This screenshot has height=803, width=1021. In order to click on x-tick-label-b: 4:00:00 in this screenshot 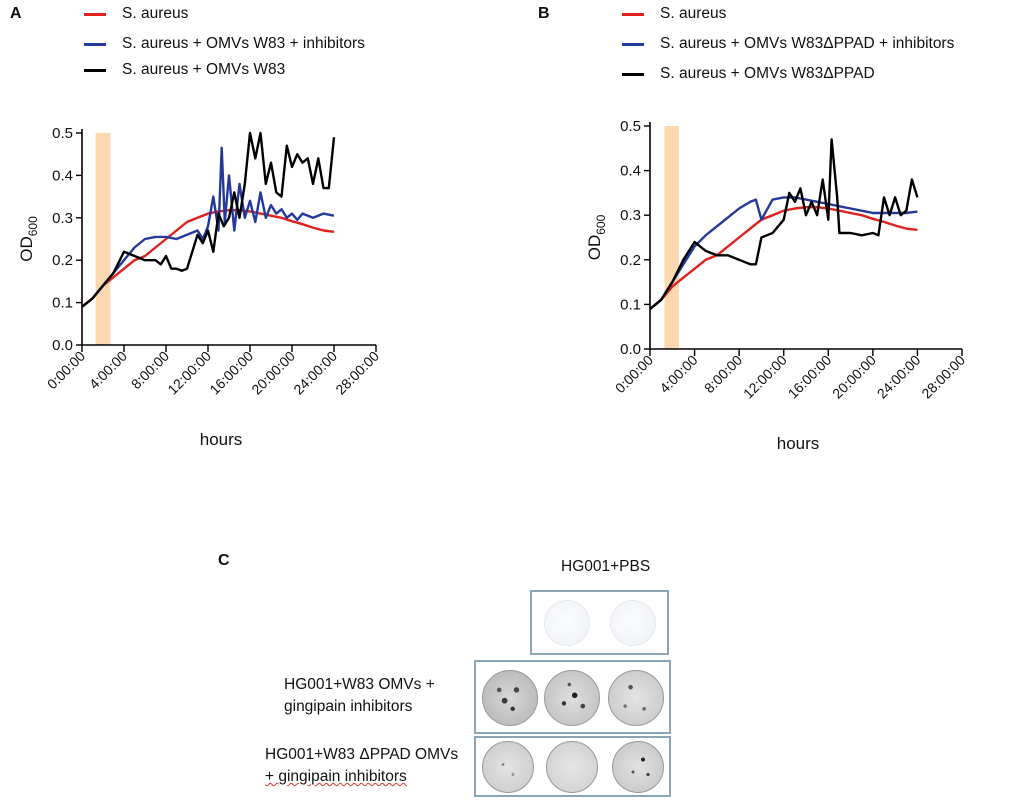, I will do `click(678, 374)`.